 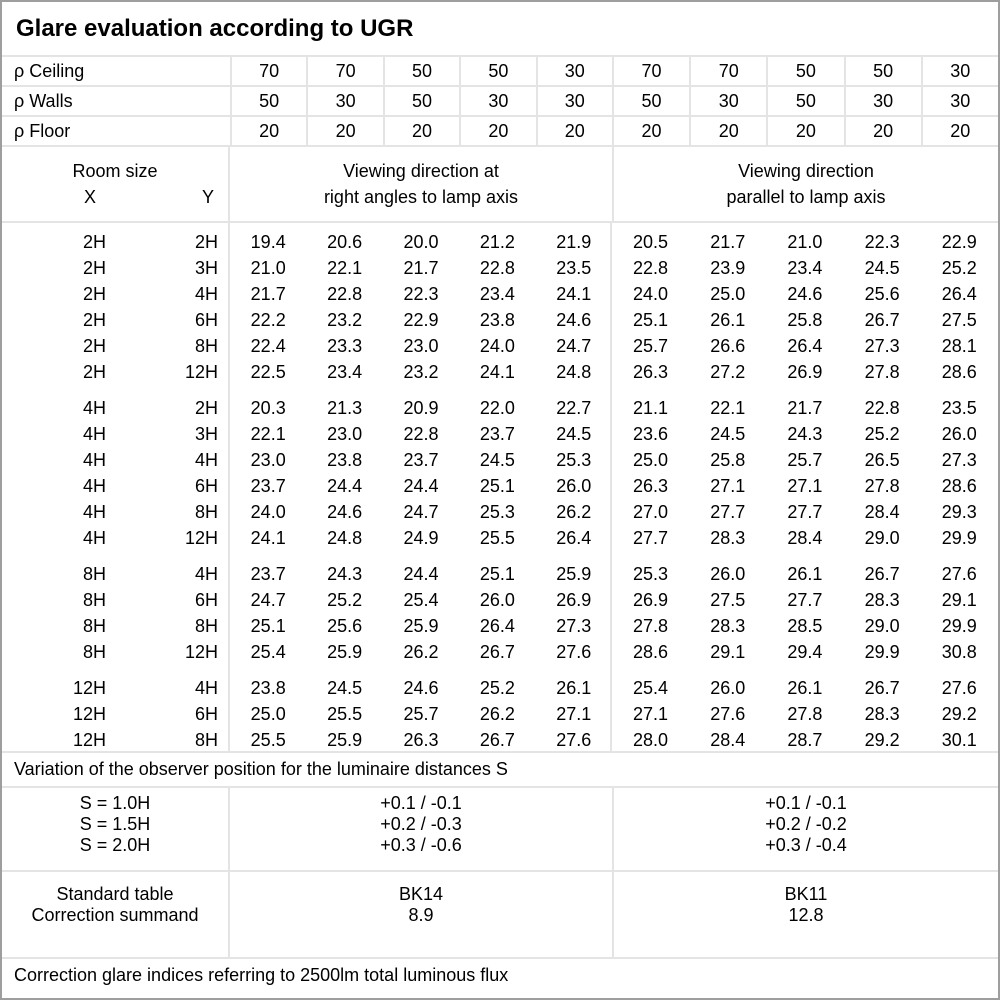 I want to click on ugr-value-right-angles: 22.9, so click(x=421, y=320).